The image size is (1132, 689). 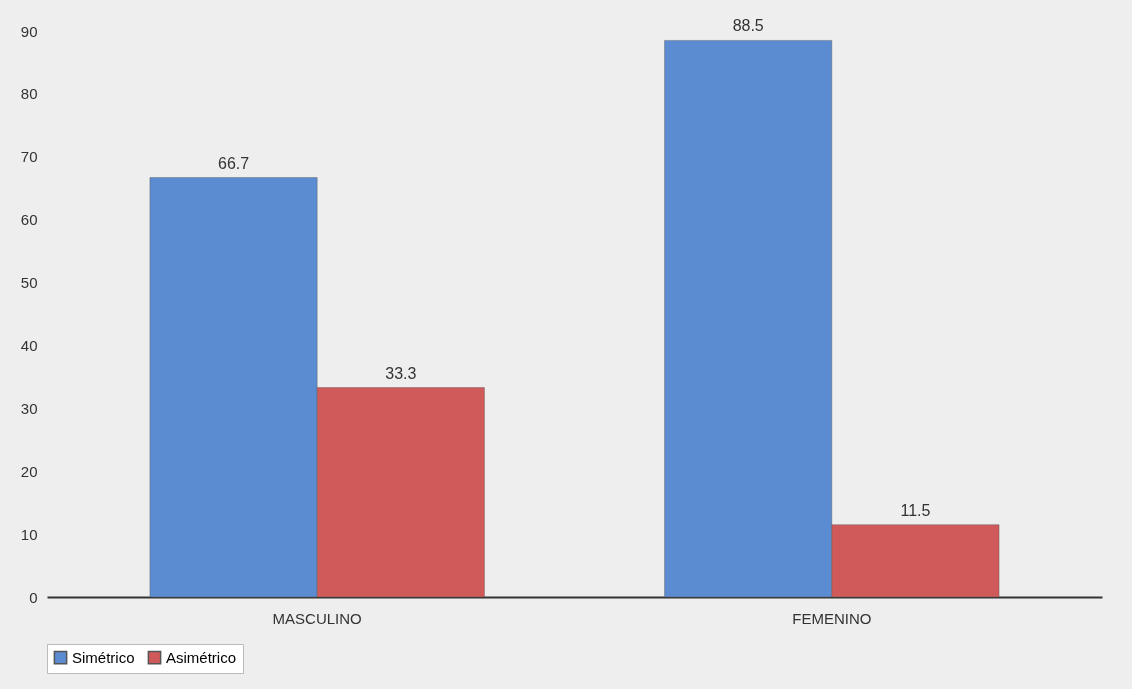 I want to click on y-tick-label: 70, so click(x=29, y=157).